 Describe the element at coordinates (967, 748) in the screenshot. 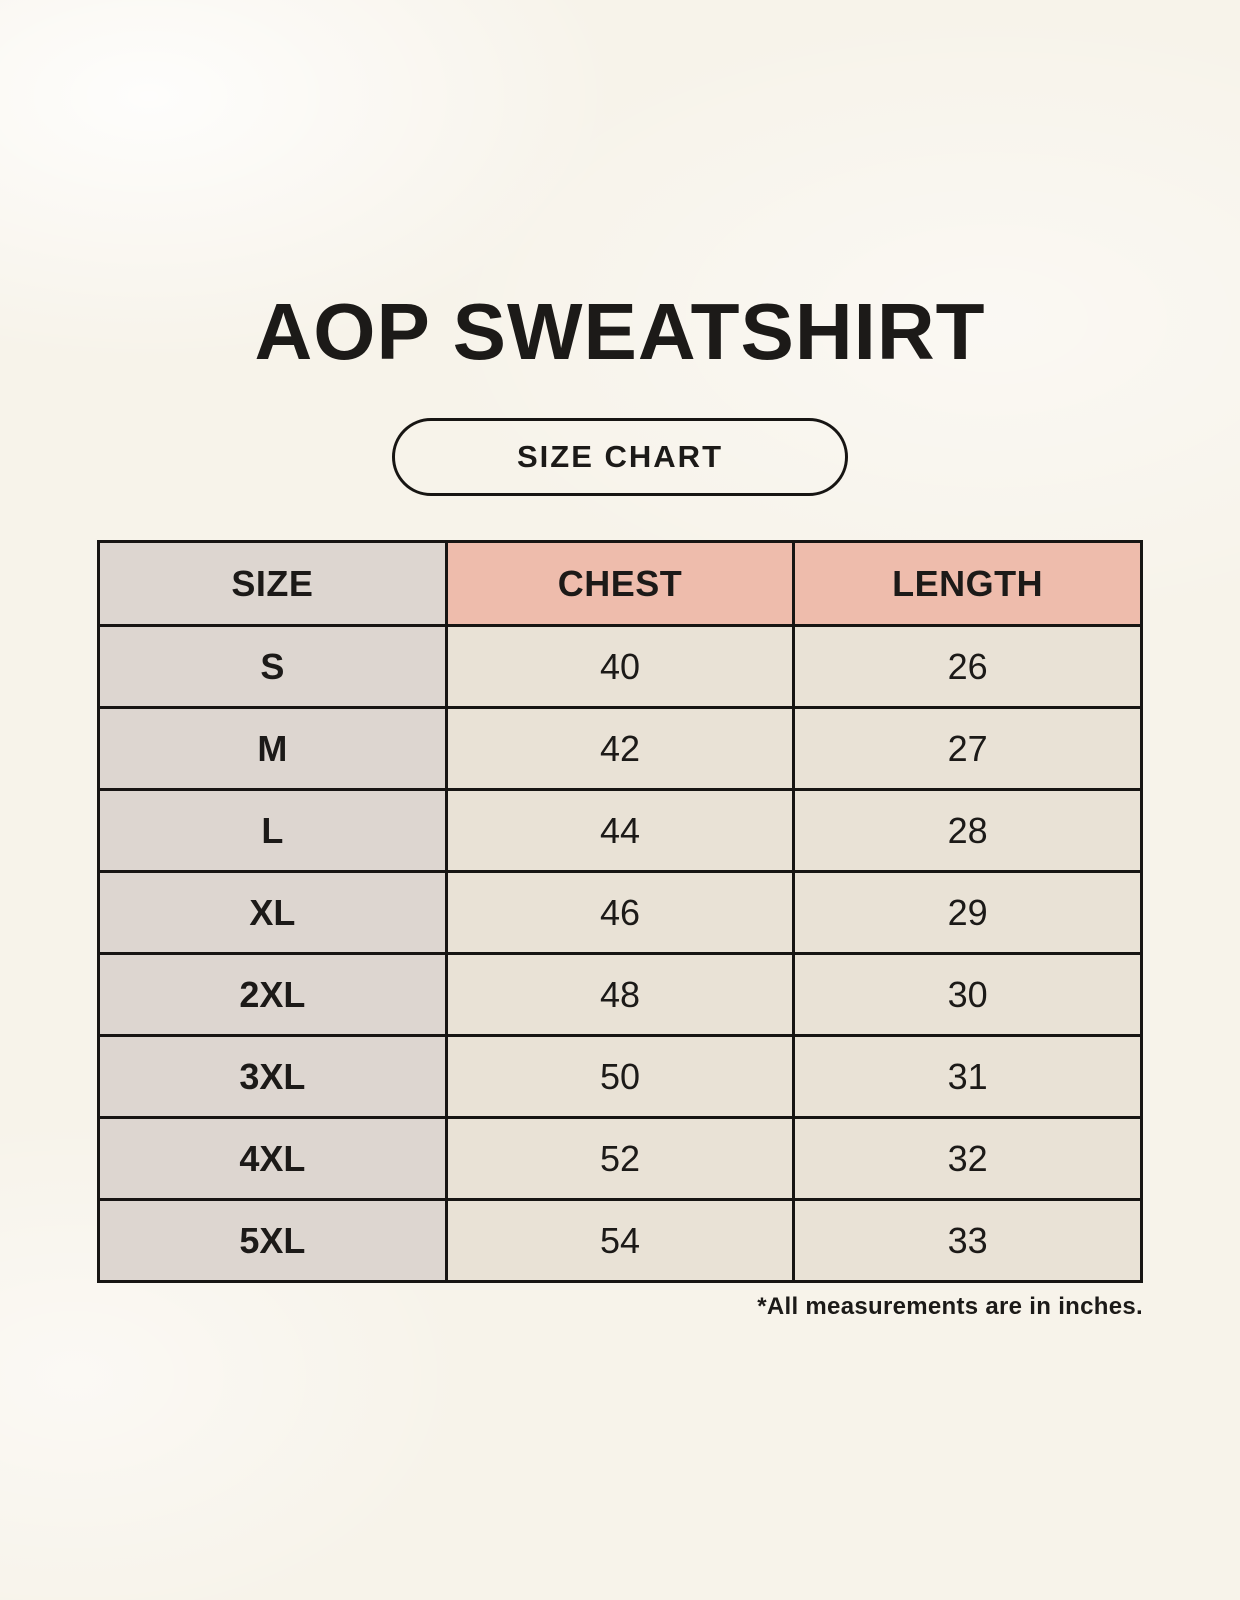

I see `length-value-m: 27` at that location.